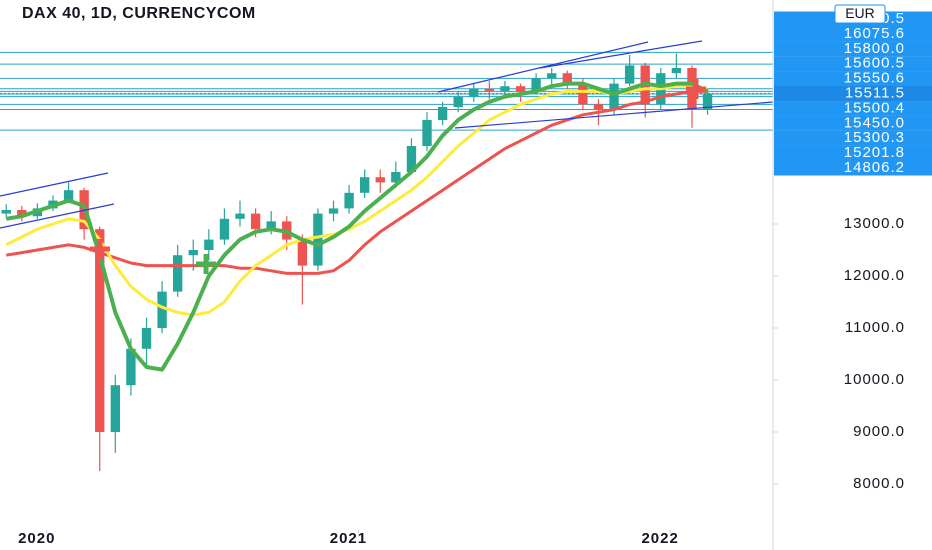 Image resolution: width=932 pixels, height=550 pixels. Describe the element at coordinates (875, 327) in the screenshot. I see `y-tick-label: 11000.0` at that location.